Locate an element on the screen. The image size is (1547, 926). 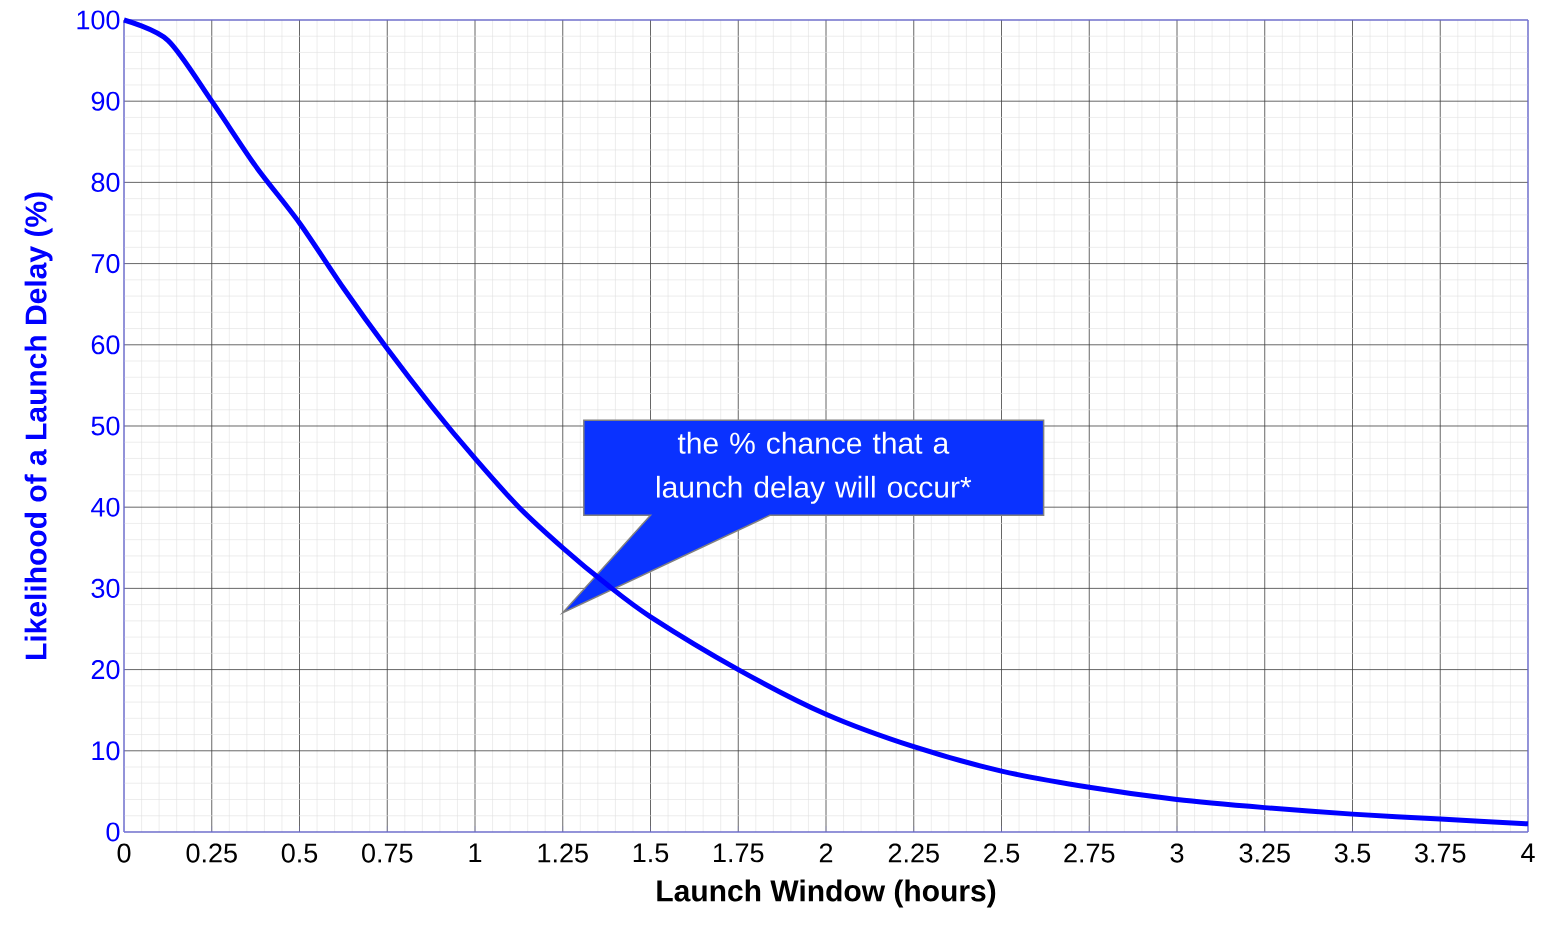
y-tick-label: 70 is located at coordinates (105, 264).